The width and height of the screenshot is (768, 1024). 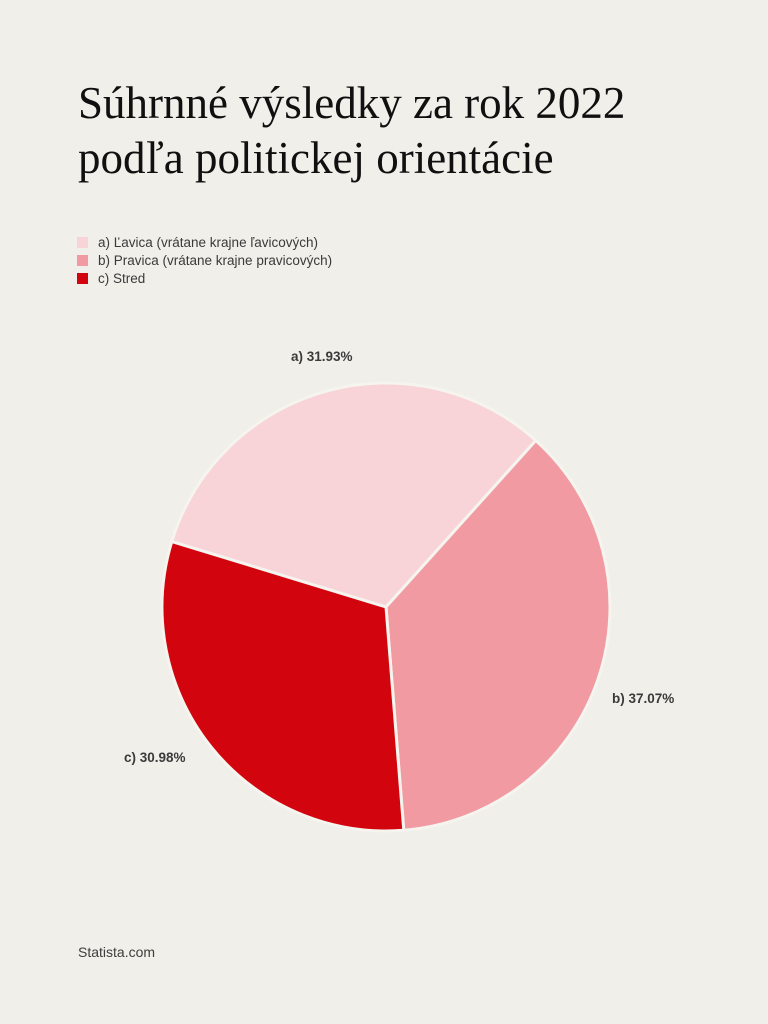 What do you see at coordinates (155, 757) in the screenshot?
I see `pie-slice-label-stred: c) 30.98%` at bounding box center [155, 757].